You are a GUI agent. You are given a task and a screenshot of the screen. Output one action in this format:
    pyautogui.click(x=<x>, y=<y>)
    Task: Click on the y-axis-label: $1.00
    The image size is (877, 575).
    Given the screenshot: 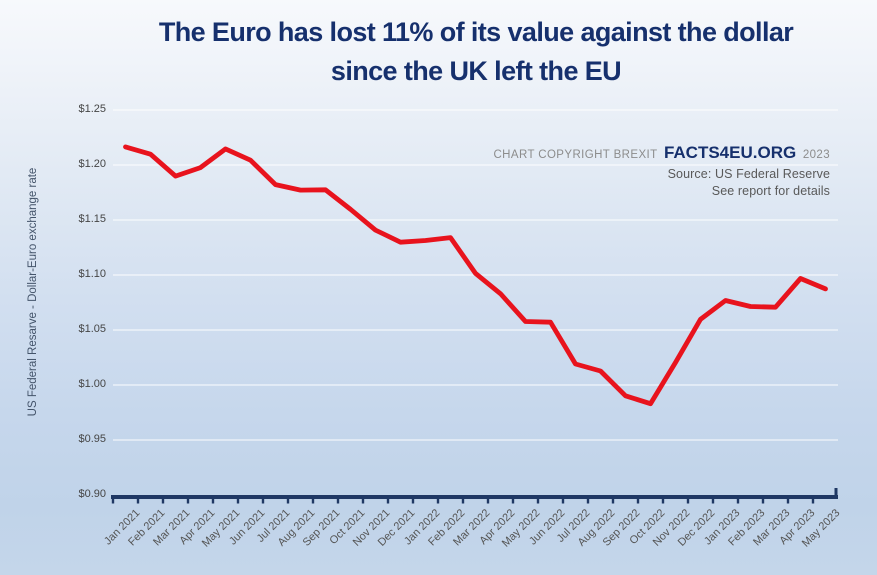 What is the action you would take?
    pyautogui.click(x=92, y=384)
    